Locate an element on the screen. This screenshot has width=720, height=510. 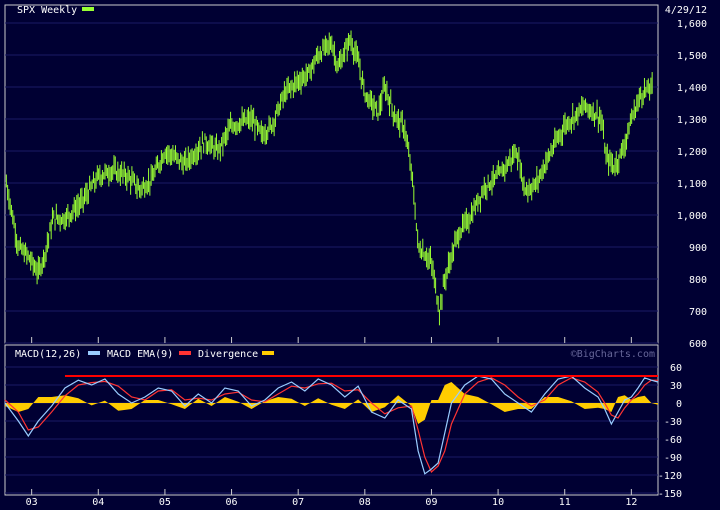
macd-legend-divergence: Divergence is located at coordinates (228, 354).